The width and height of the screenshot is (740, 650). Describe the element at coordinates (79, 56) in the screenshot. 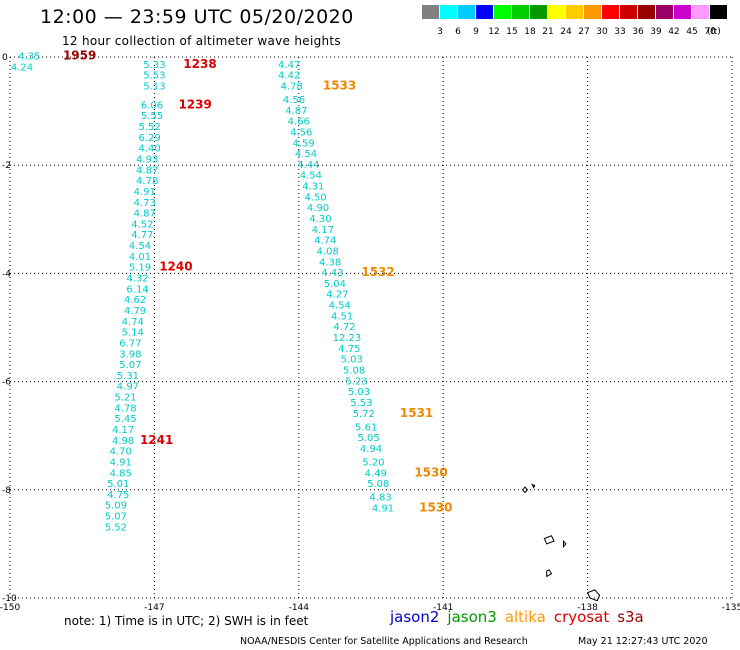

I see `pass-time-label: 1959` at that location.